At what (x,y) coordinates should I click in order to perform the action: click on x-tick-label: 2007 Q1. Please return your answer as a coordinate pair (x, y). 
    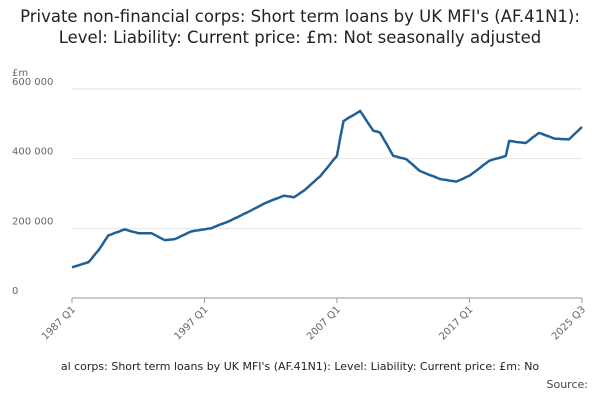
    Looking at the image, I should click on (324, 323).